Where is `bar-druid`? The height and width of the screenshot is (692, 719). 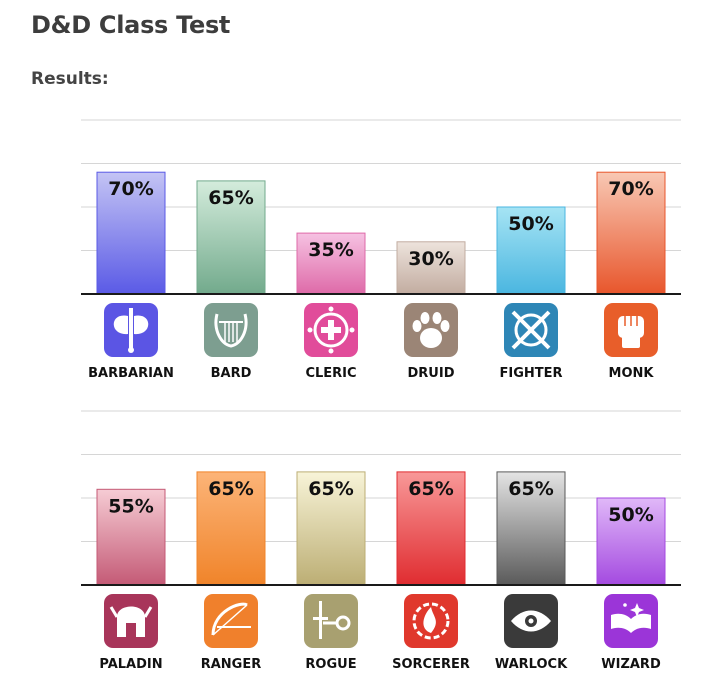
bar-druid is located at coordinates (431, 268).